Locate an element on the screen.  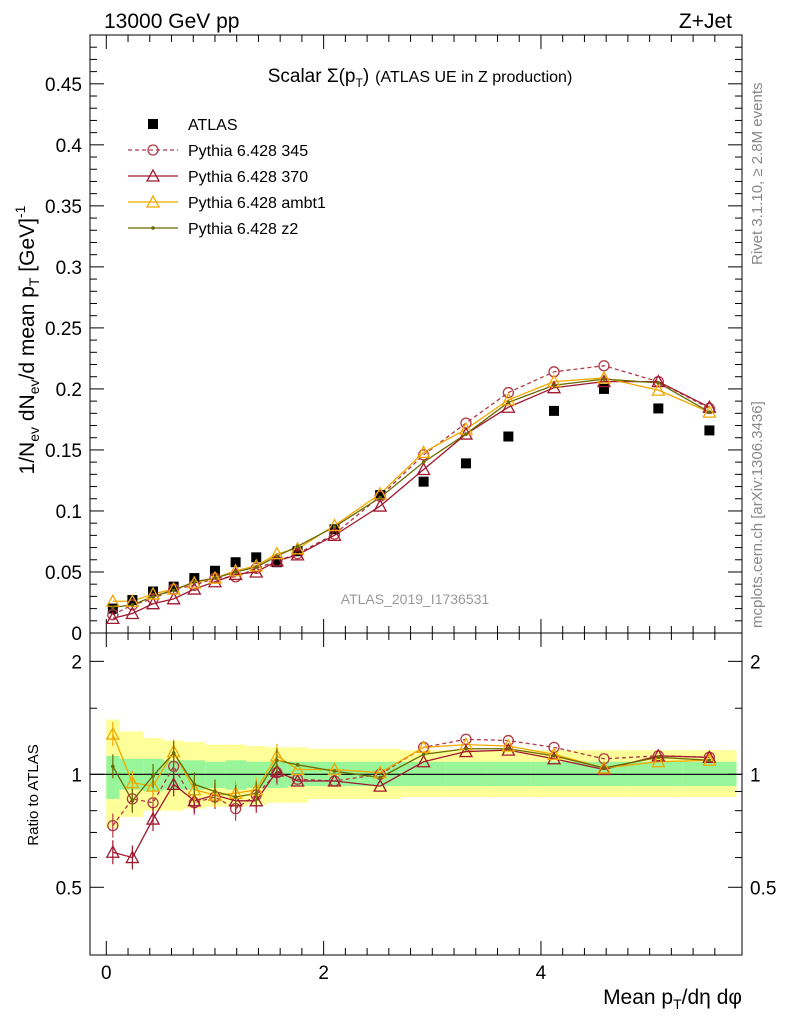
main-y-tick-label: 0.25 is located at coordinates (63, 329).